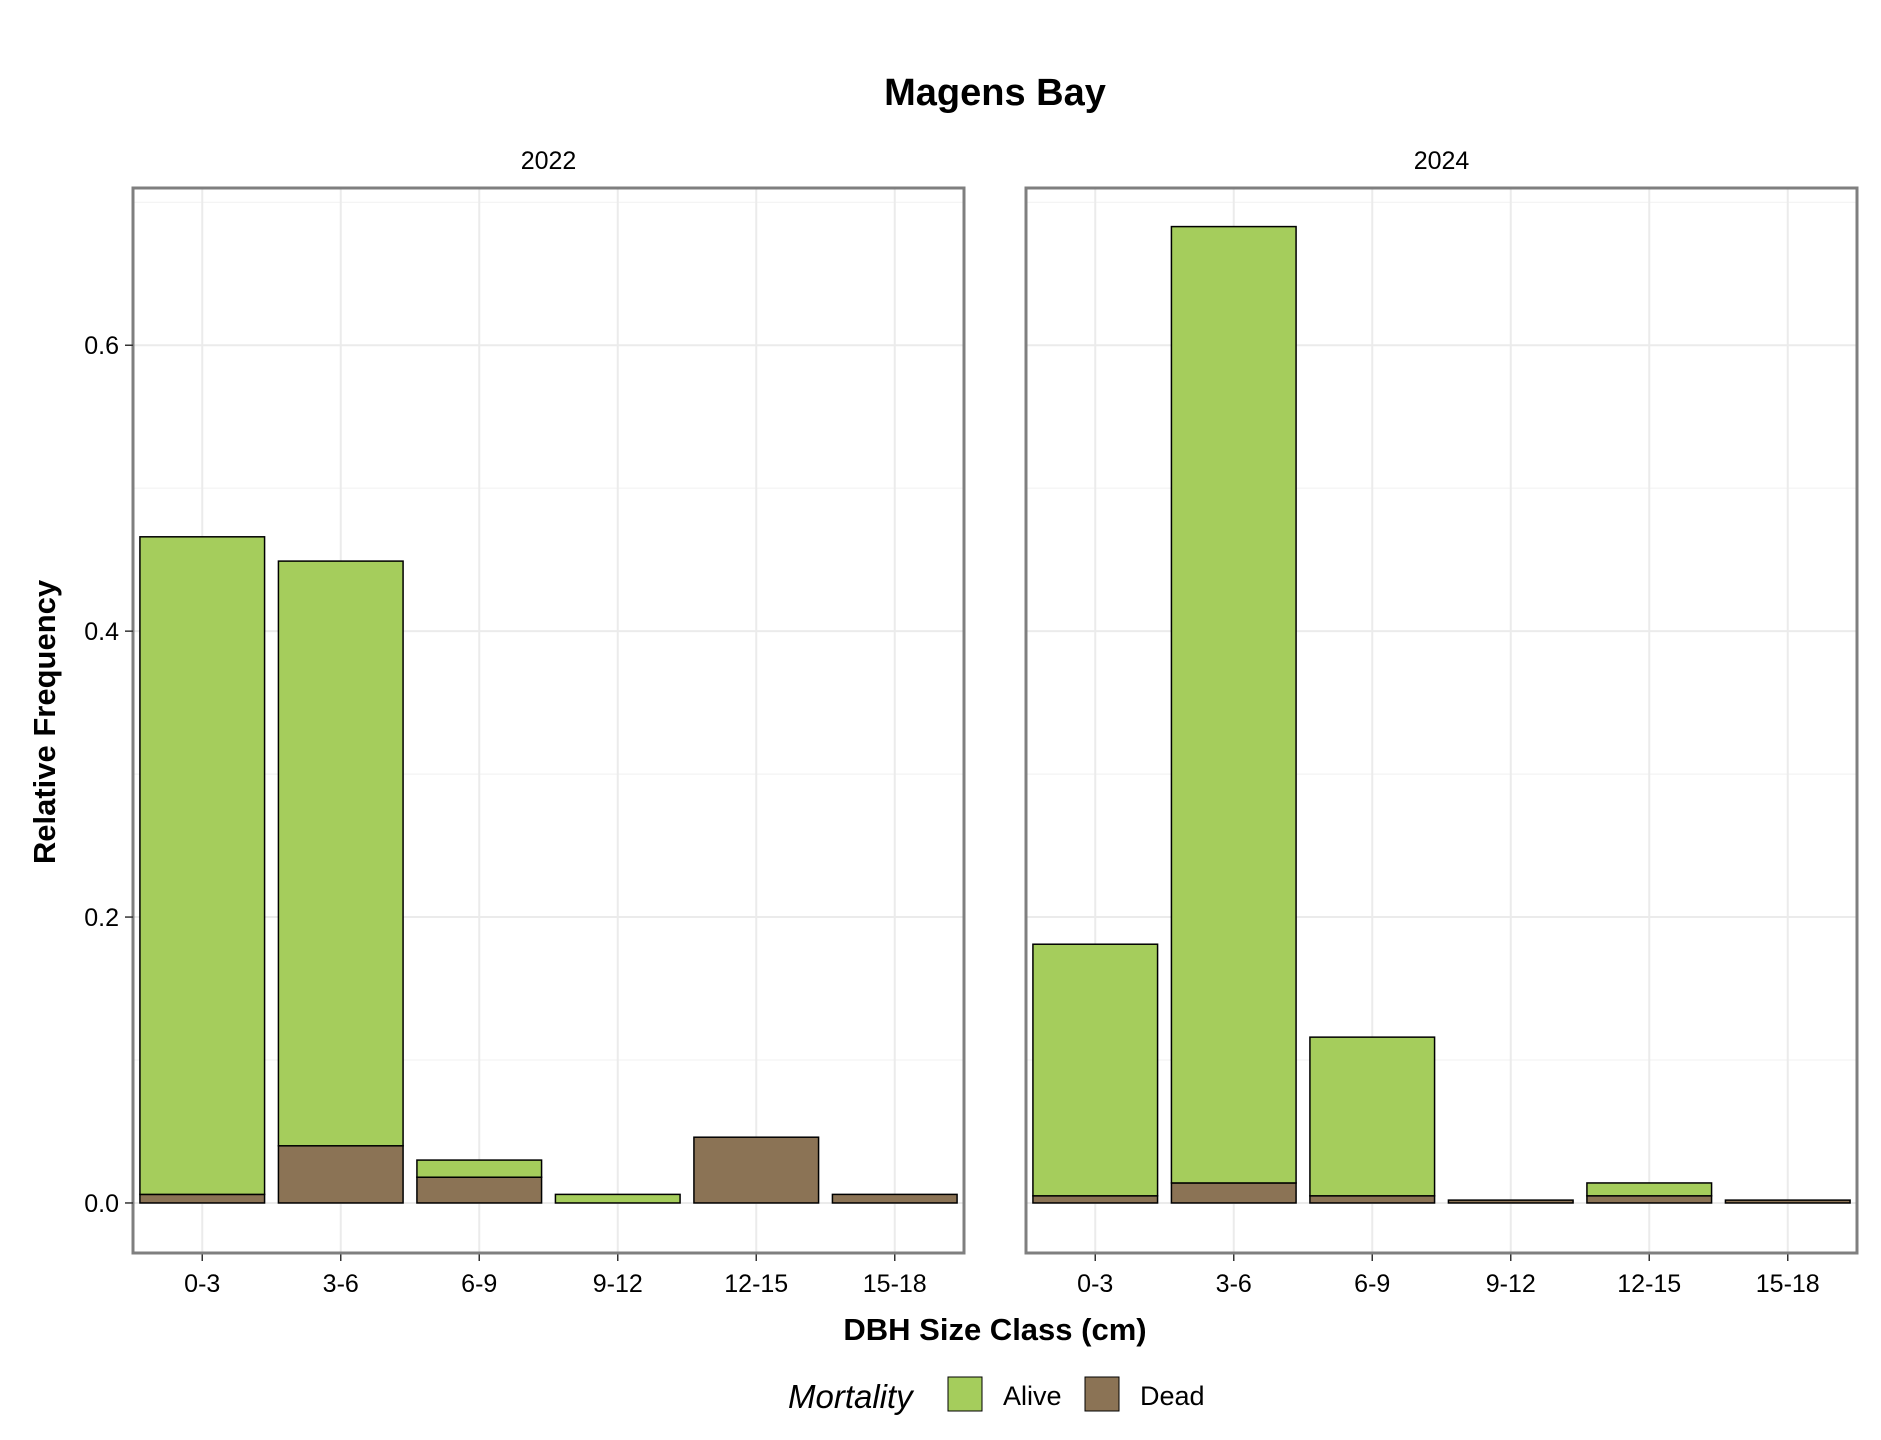  What do you see at coordinates (101, 346) in the screenshot?
I see `y-tick-label: 0.6` at bounding box center [101, 346].